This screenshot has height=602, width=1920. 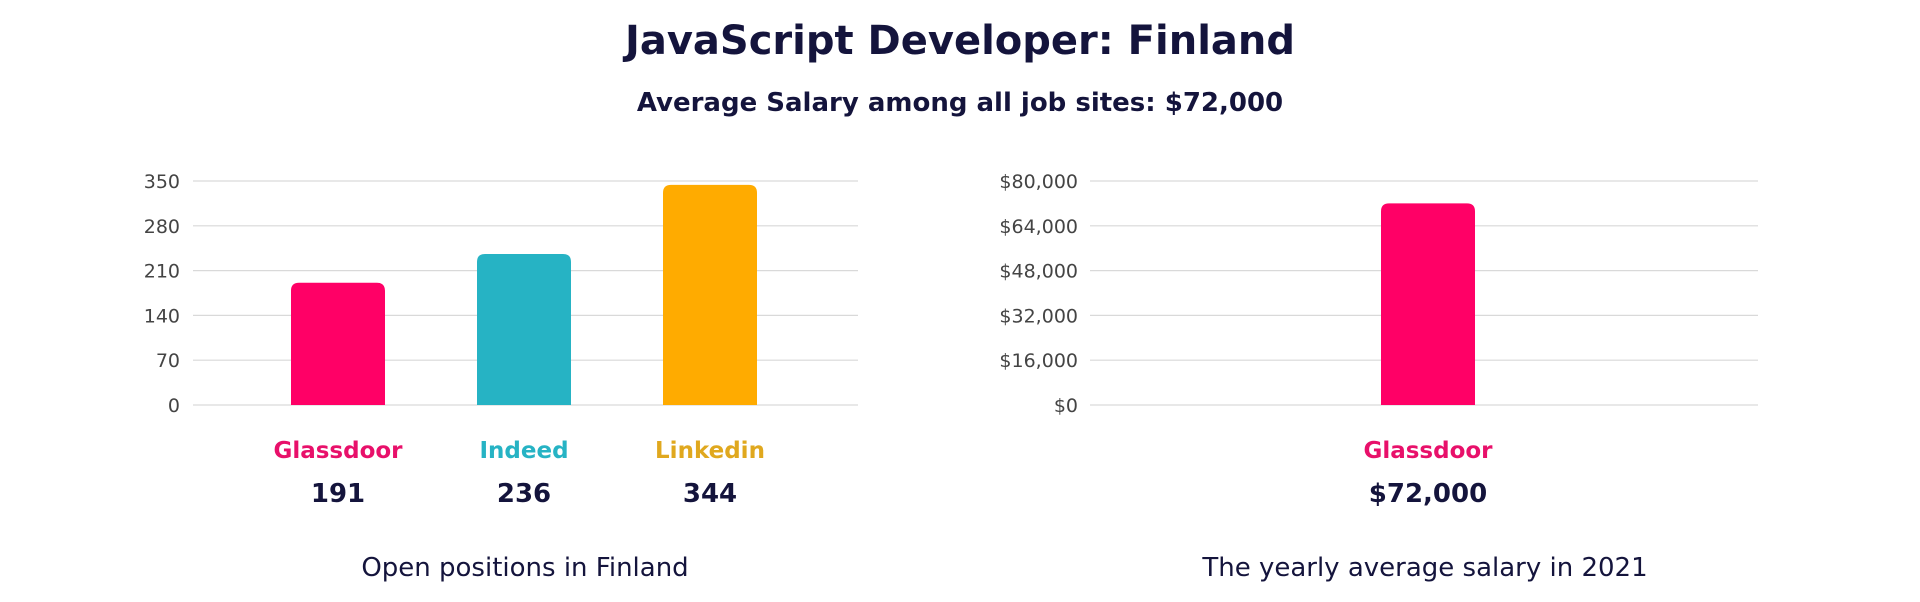 What do you see at coordinates (1425, 568) in the screenshot?
I see `salary-chart-caption: The yearly average salary in 2021` at bounding box center [1425, 568].